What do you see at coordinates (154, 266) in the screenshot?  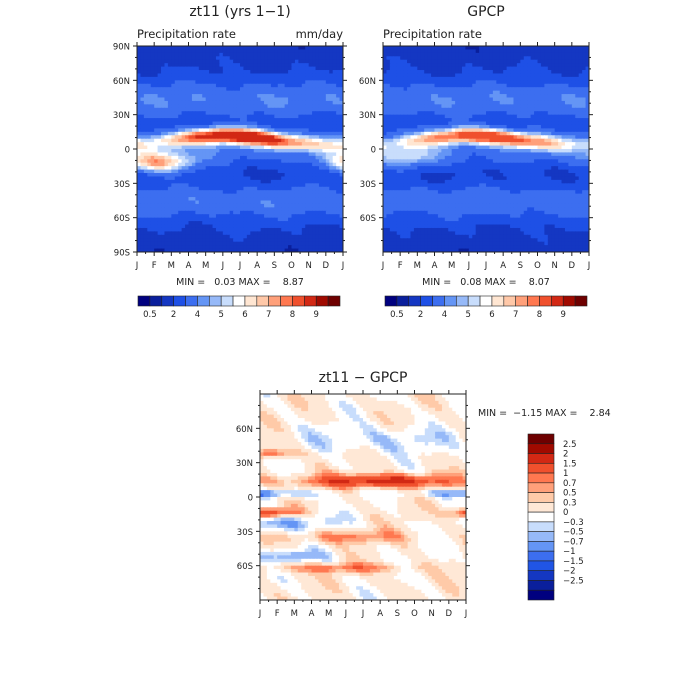 I see `x-tick-label: F` at bounding box center [154, 266].